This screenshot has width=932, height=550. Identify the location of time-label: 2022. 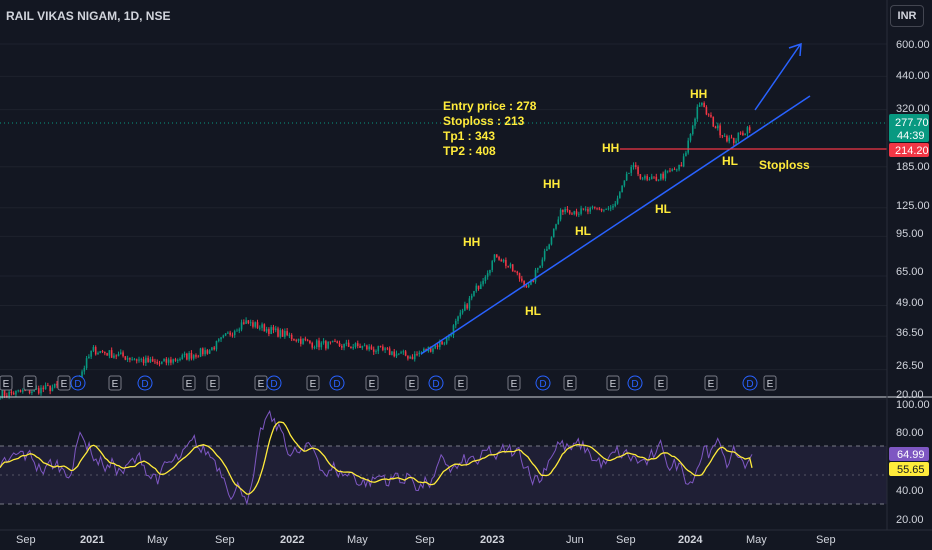
(292, 540).